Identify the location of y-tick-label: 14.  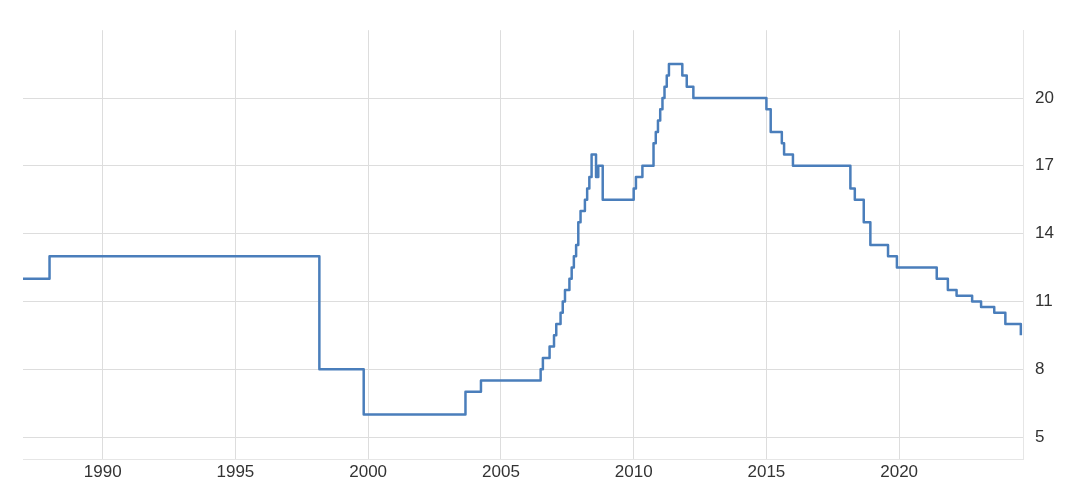
(1045, 233).